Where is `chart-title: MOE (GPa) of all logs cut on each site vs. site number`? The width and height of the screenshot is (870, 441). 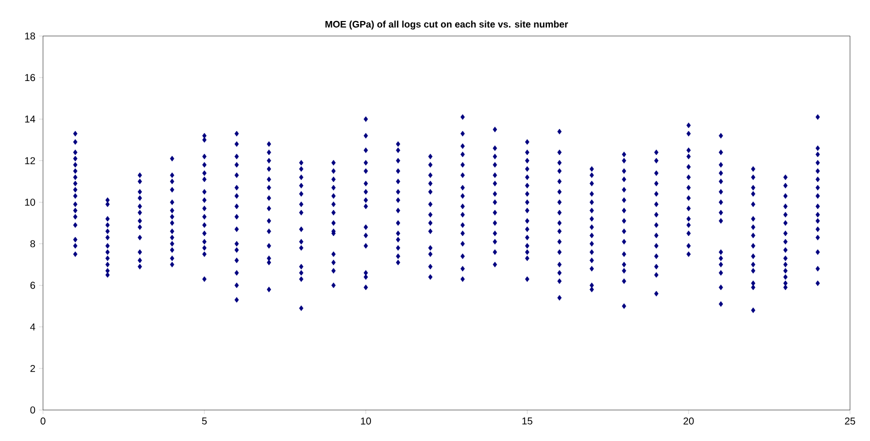 chart-title: MOE (GPa) of all logs cut on each site vs. site number is located at coordinates (446, 25).